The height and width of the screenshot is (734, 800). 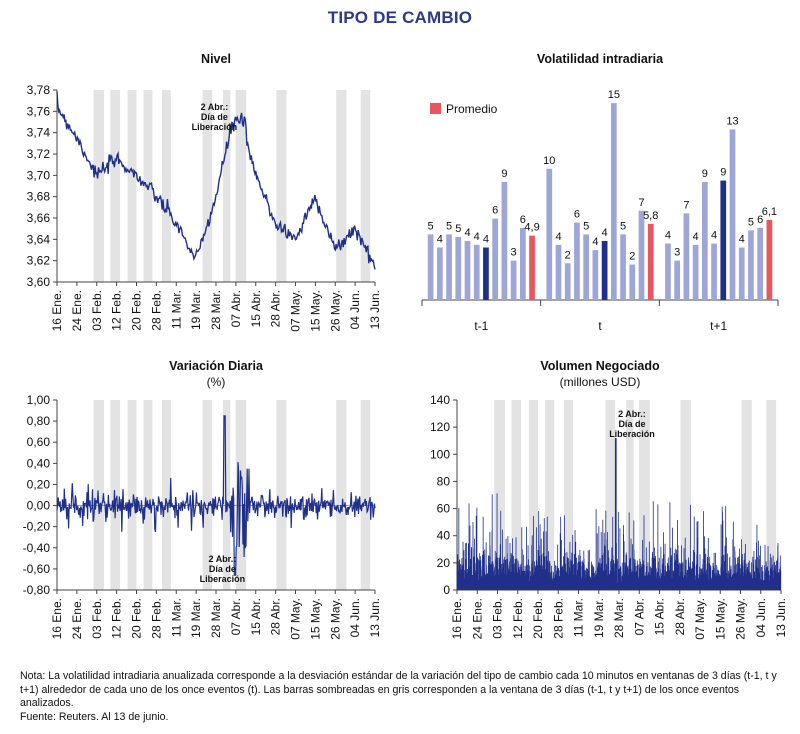 I want to click on y-tick-label: 3,76, so click(x=39, y=111).